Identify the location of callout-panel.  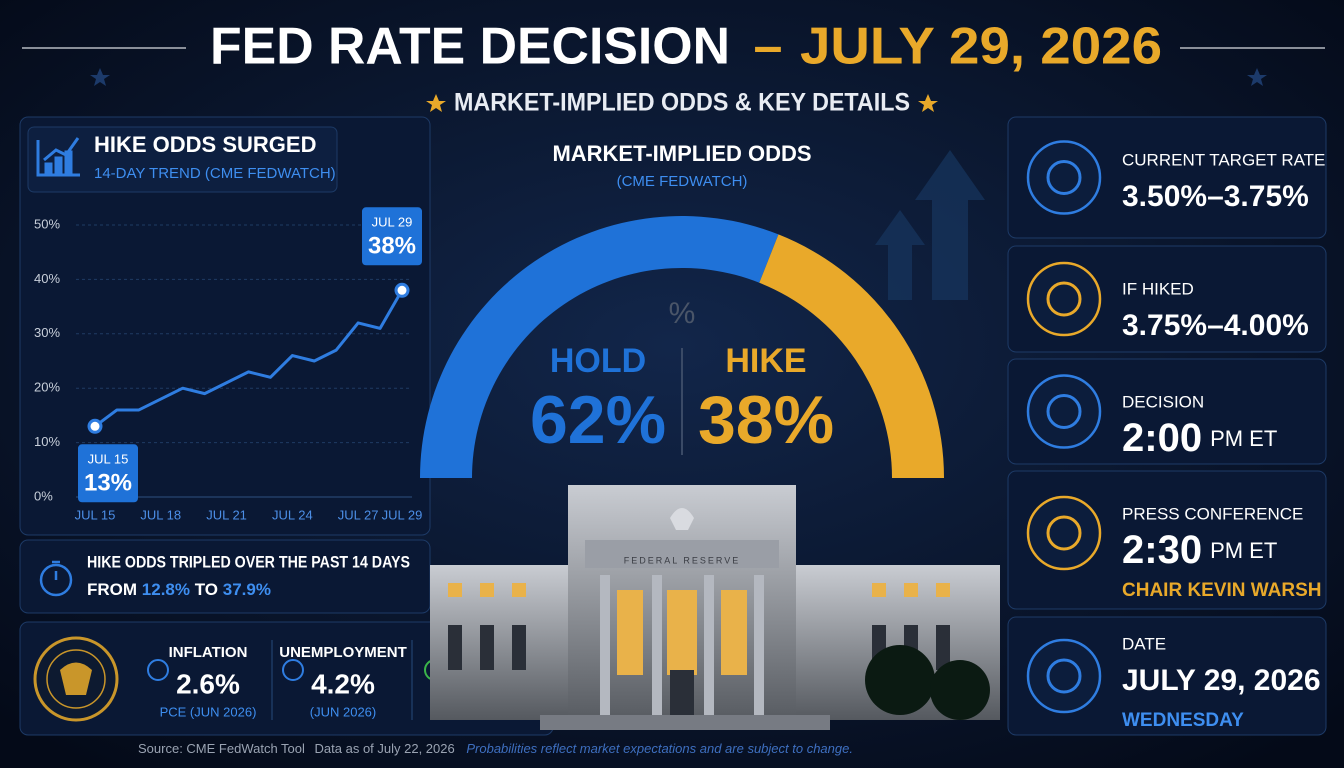
(225, 576).